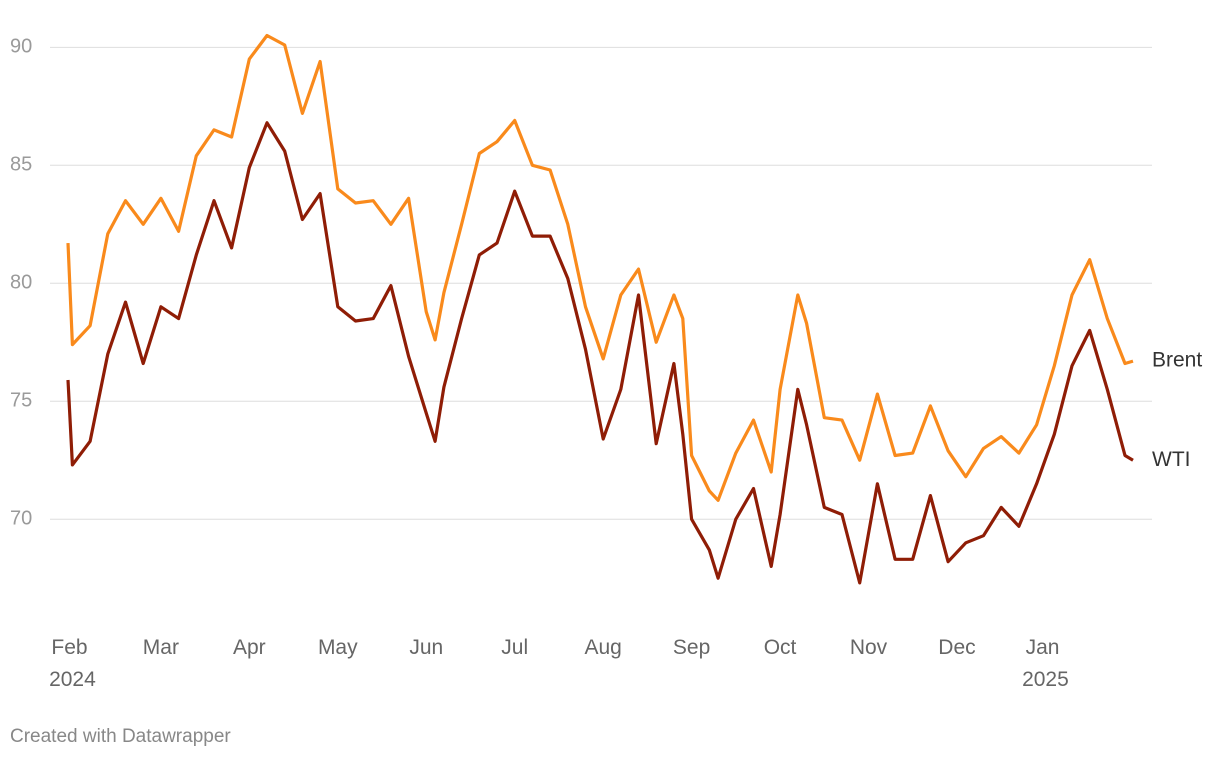  What do you see at coordinates (338, 647) in the screenshot?
I see `x-tick-label: May` at bounding box center [338, 647].